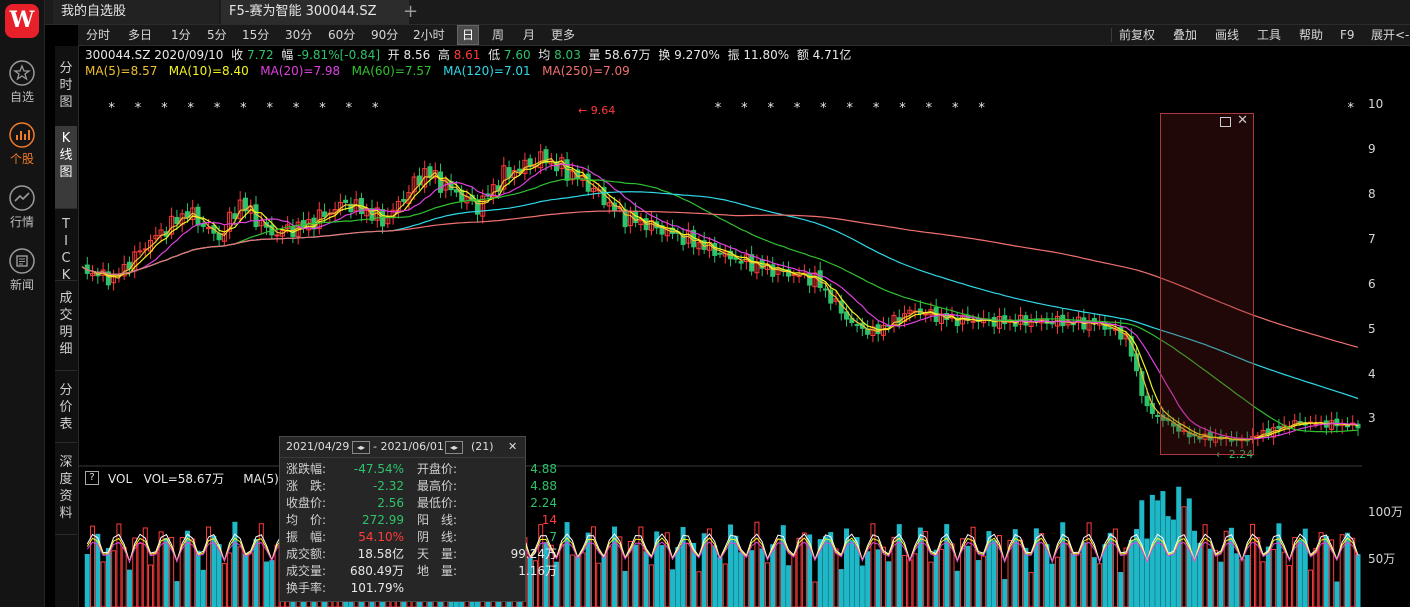 The height and width of the screenshot is (607, 1410). I want to click on side-tab-profile: 深度资料, so click(66, 492).